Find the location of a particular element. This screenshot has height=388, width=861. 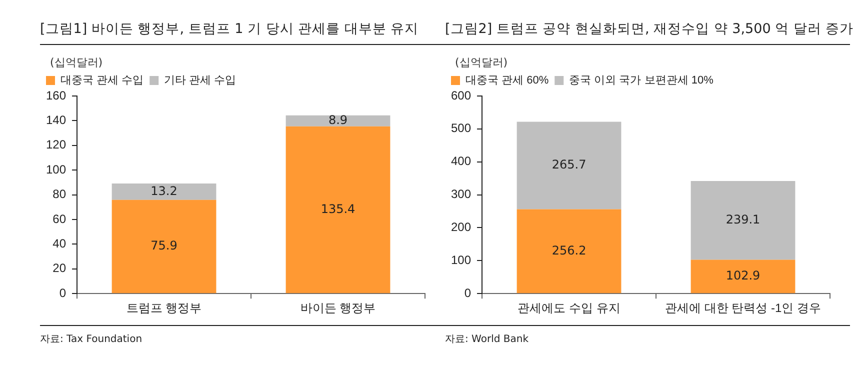

text: 자료: Tax Foundation is located at coordinates (242, 335).